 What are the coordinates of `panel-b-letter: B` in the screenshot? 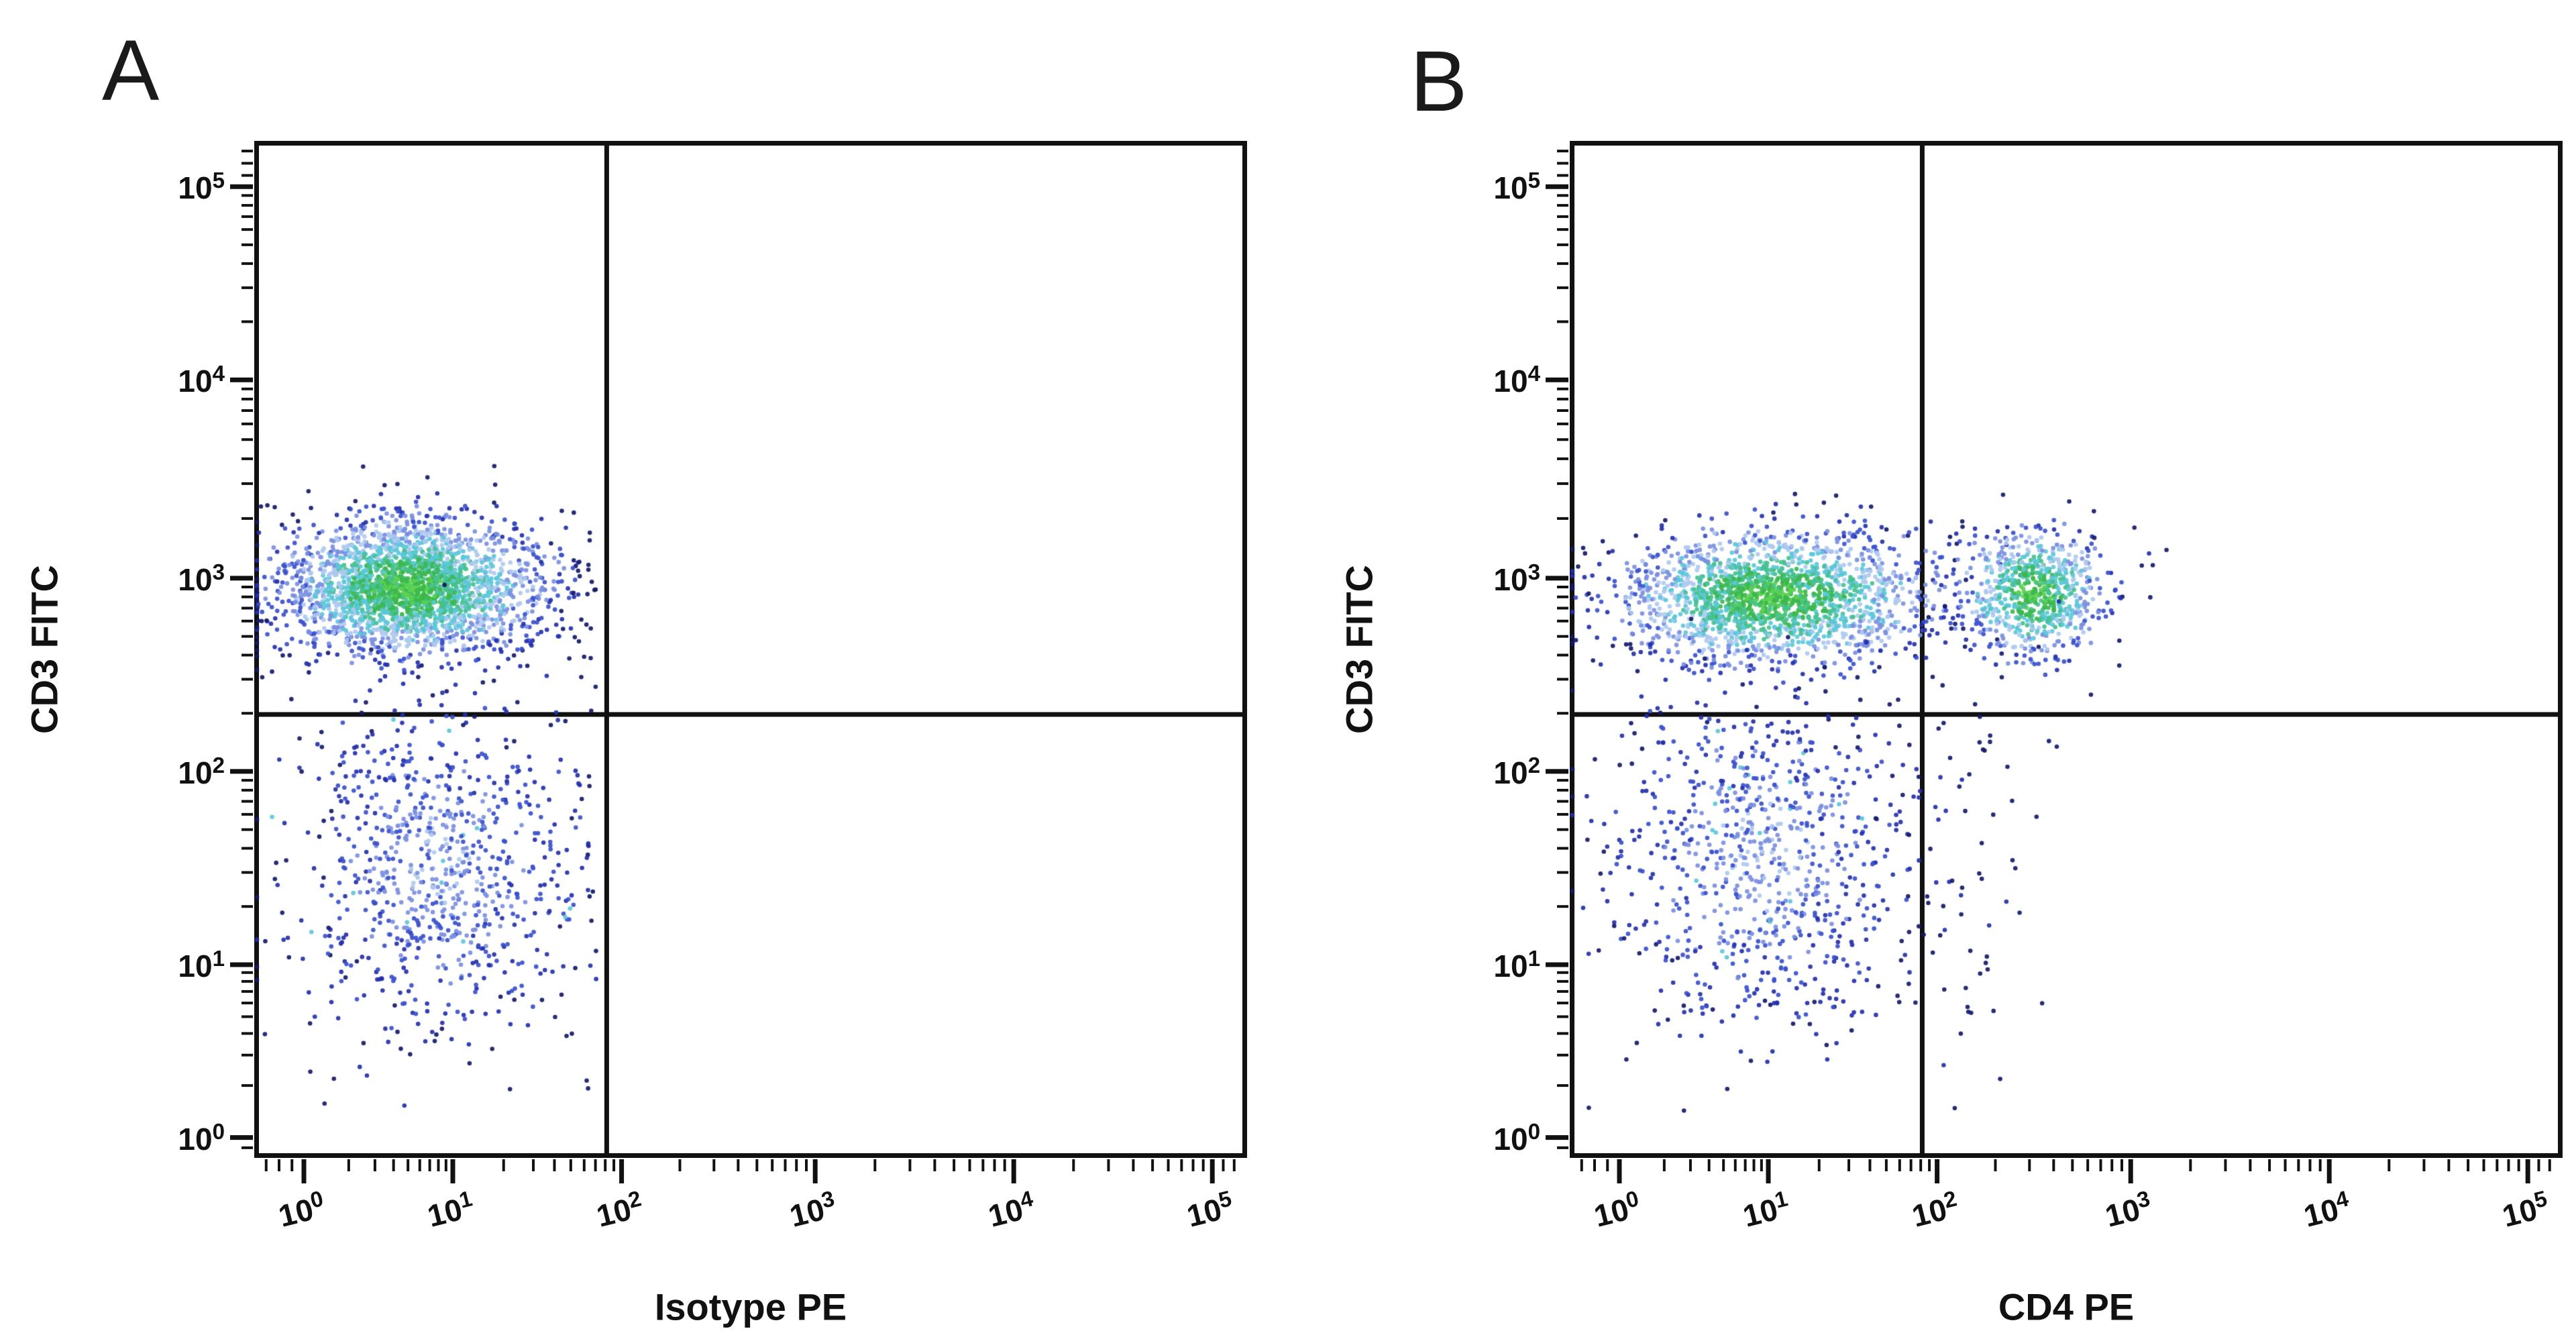 It's located at (1439, 81).